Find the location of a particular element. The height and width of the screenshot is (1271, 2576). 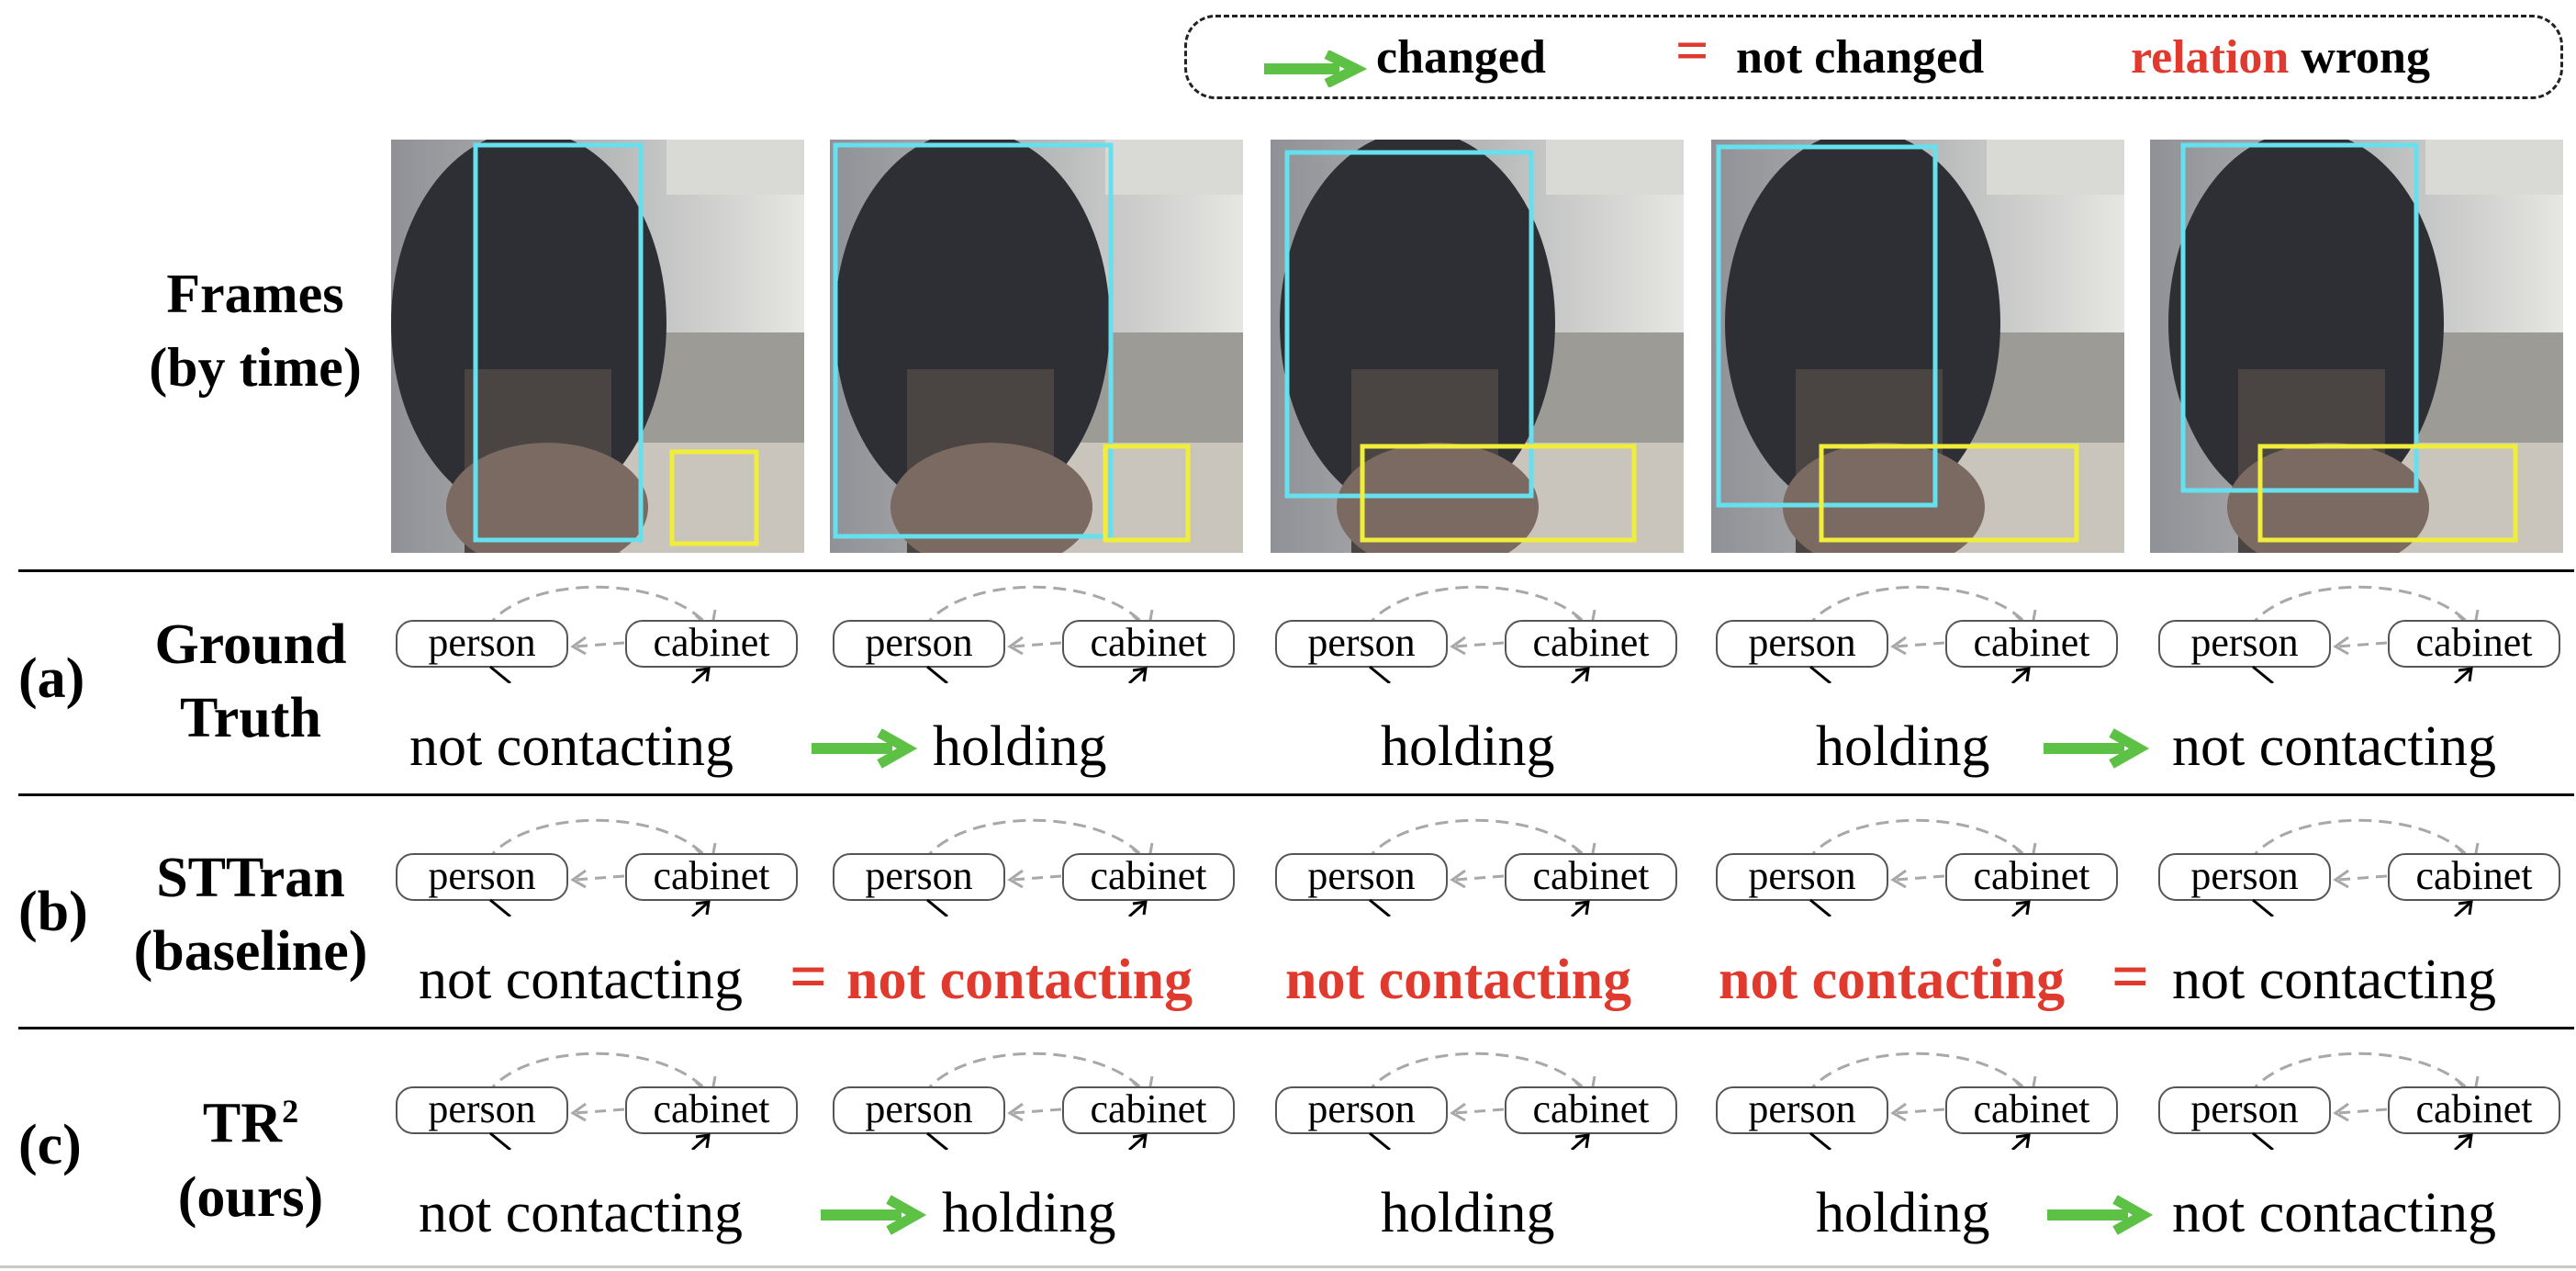

relation-label-5: not contacting is located at coordinates (2334, 746).